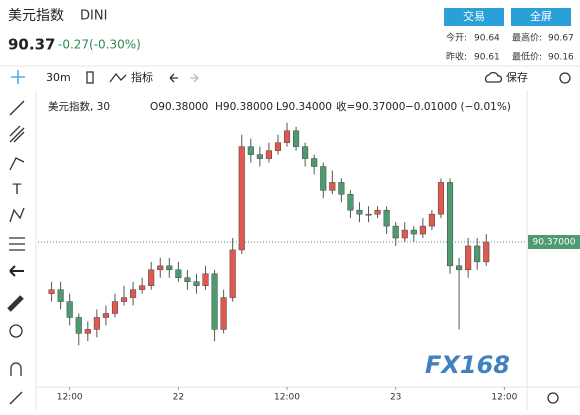  What do you see at coordinates (458, 107) in the screenshot?
I see `legend-change: −0.01000 (−0.01%)` at bounding box center [458, 107].